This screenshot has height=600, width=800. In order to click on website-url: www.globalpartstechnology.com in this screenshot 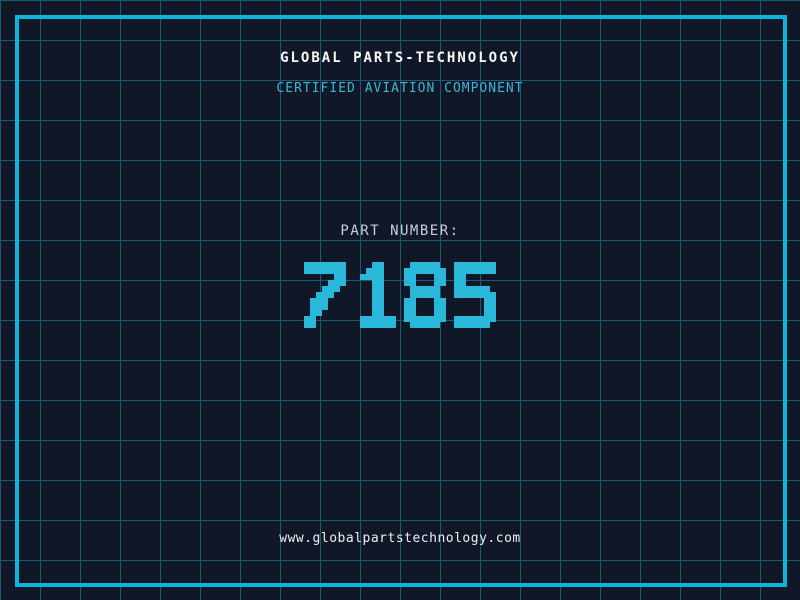, I will do `click(400, 538)`.